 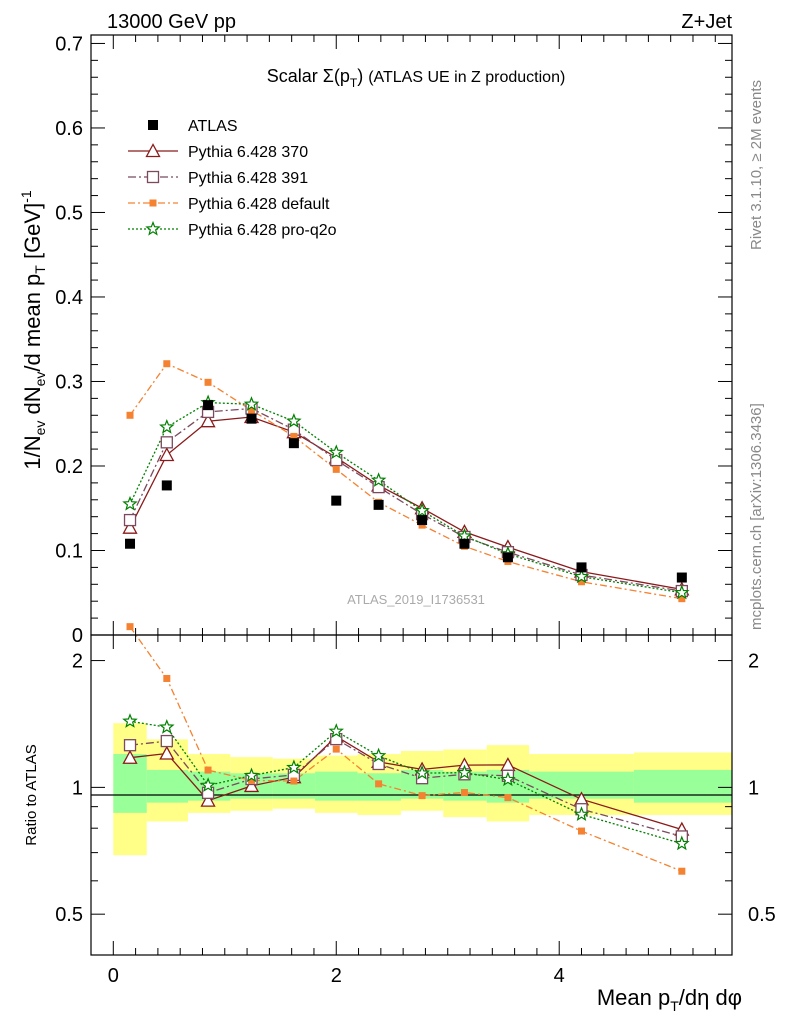 I want to click on y-tick-label: 0.6, so click(x=69, y=129).